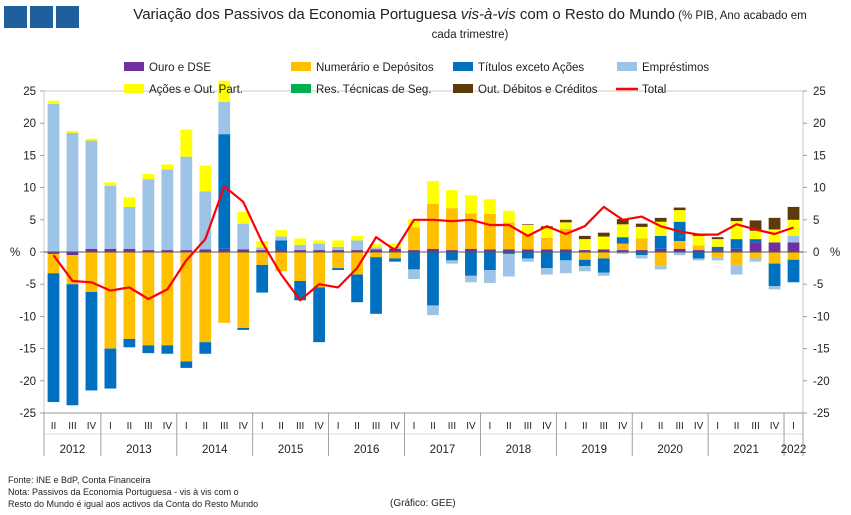  I want to click on y-tick-label-right: -20, so click(821, 382).